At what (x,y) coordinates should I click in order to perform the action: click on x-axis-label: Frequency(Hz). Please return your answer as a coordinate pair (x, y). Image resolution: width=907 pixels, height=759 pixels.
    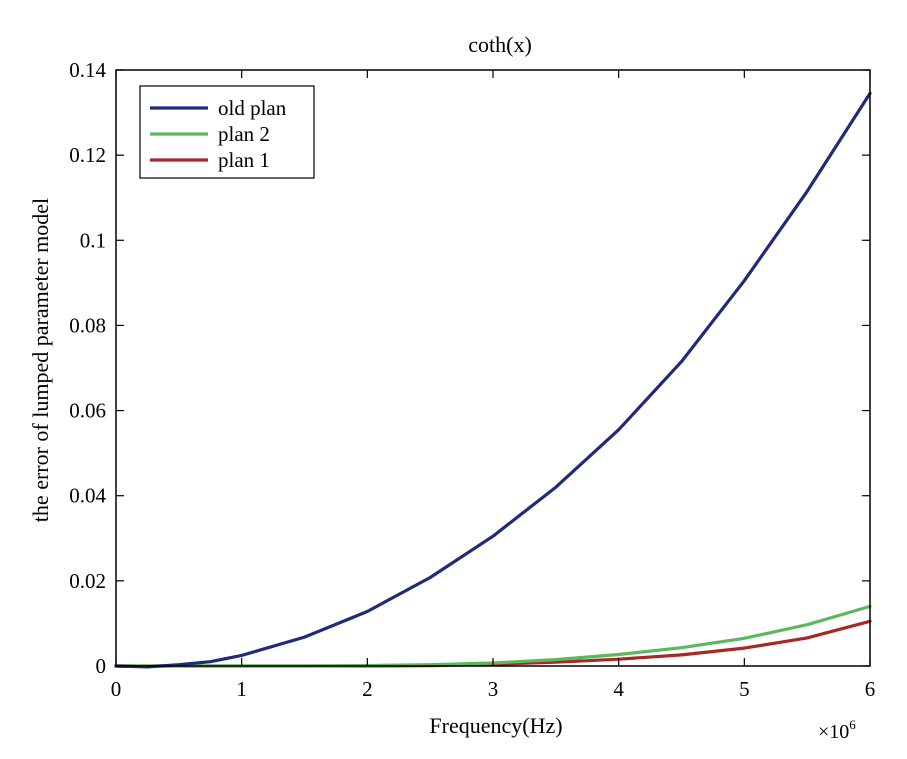
    Looking at the image, I should click on (495, 725).